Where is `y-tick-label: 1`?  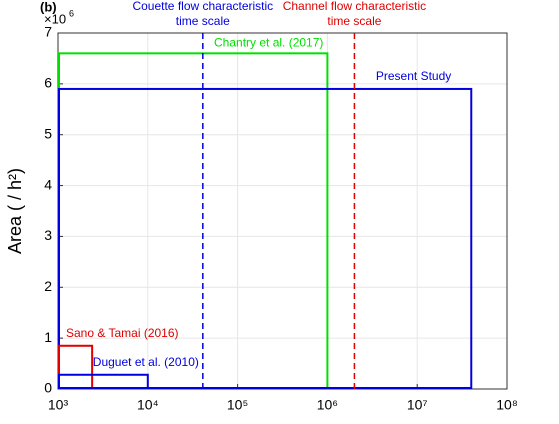 y-tick-label: 1 is located at coordinates (48, 337).